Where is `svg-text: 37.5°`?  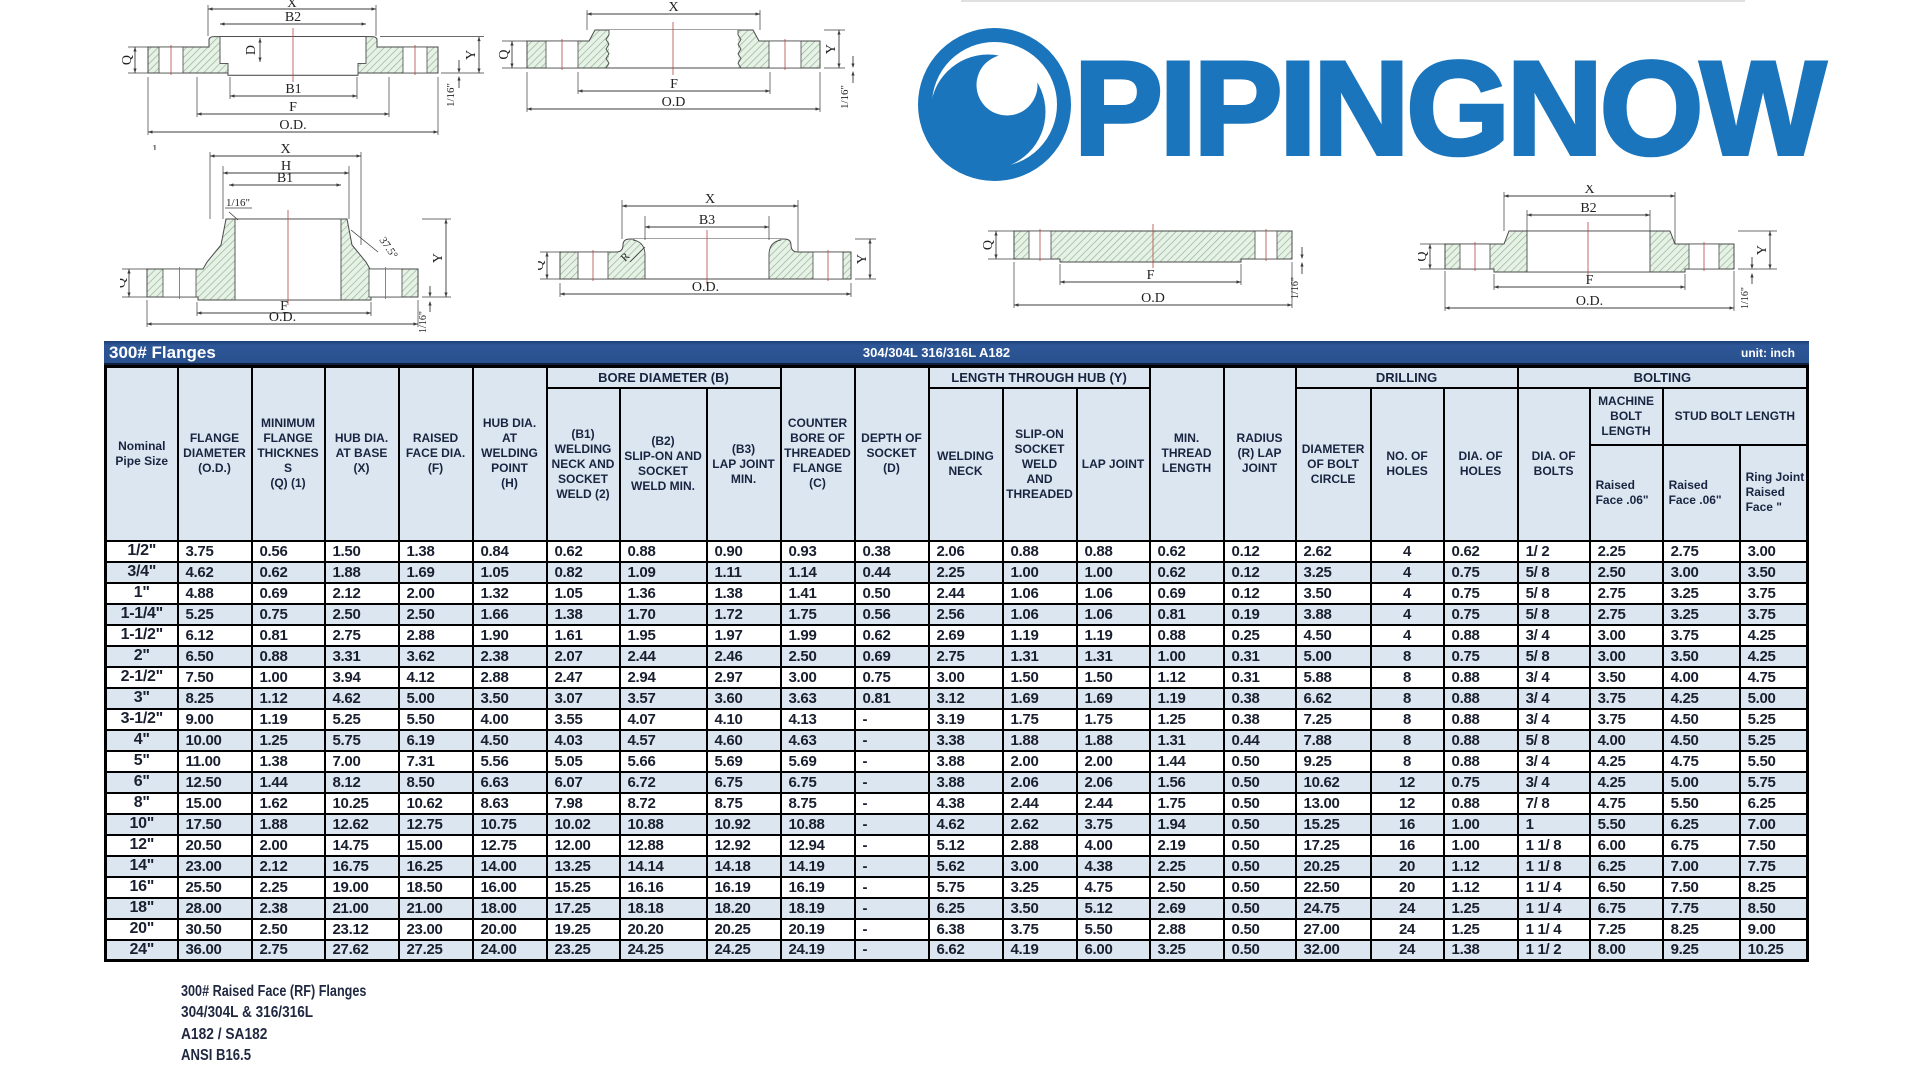
svg-text: 37.5° is located at coordinates (388, 248).